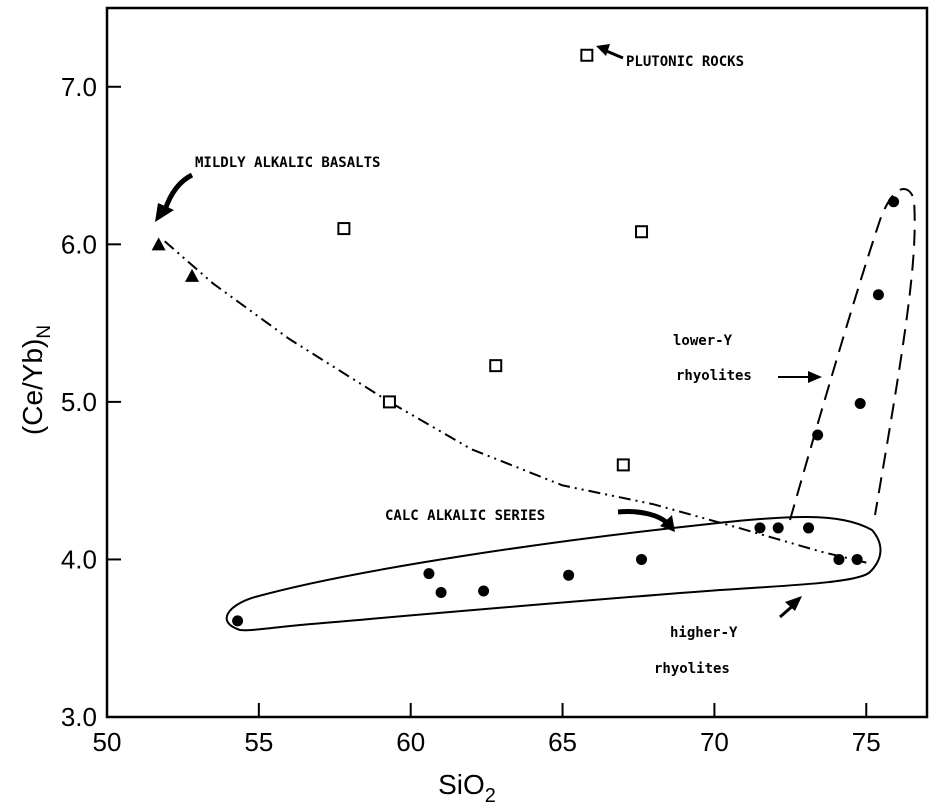  Describe the element at coordinates (692, 669) in the screenshot. I see `annotation-higher-y-rhyolites: rhyolites` at that location.